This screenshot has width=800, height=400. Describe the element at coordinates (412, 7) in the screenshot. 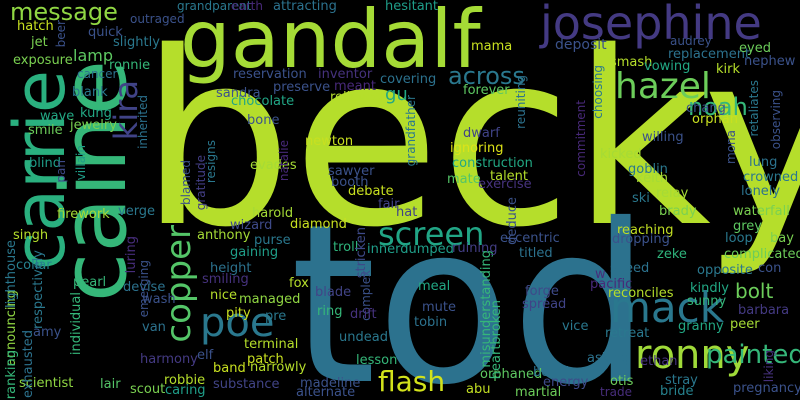

I see `word-hesitant: hesitant` at that location.